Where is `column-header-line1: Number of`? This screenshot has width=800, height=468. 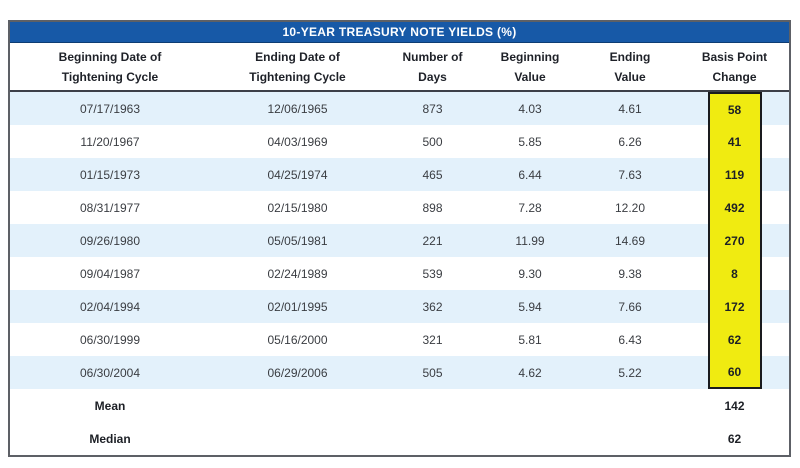 column-header-line1: Number of is located at coordinates (432, 57).